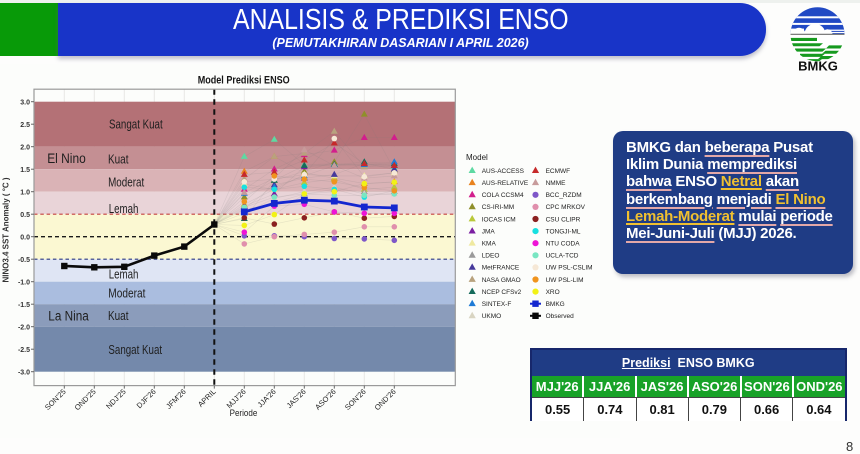 Image resolution: width=860 pixels, height=454 pixels. I want to click on svg-text: COLA CCSM4, so click(503, 195).